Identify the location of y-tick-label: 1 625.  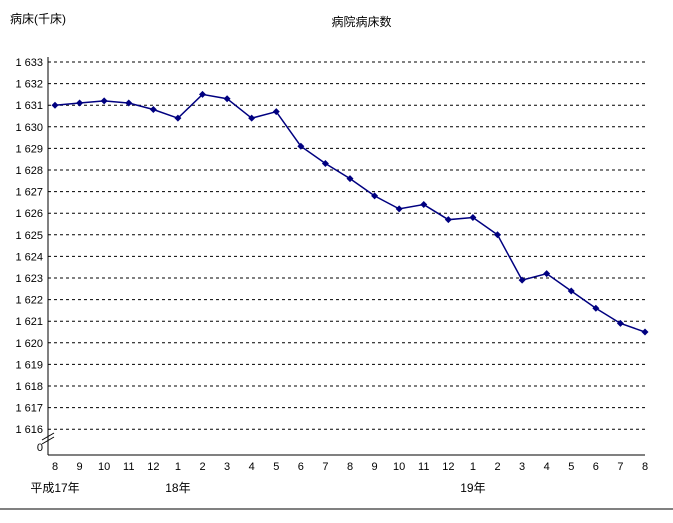
(29, 236).